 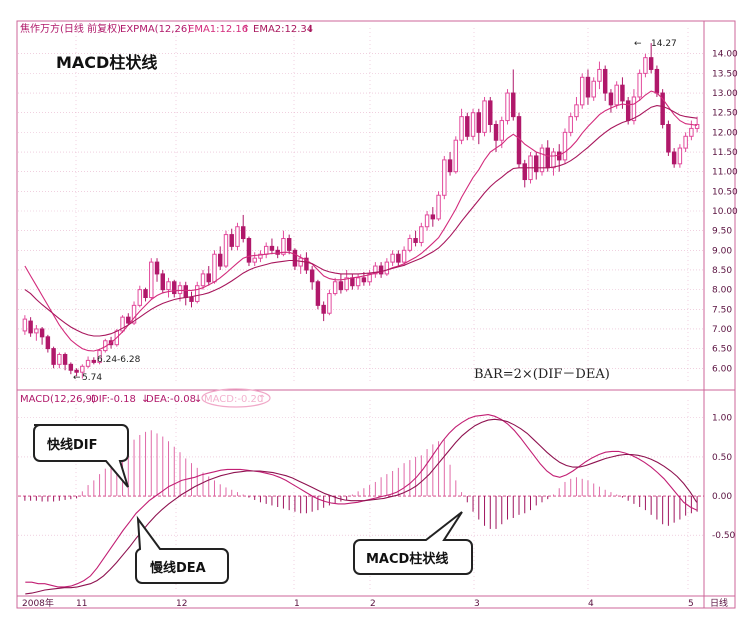 What do you see at coordinates (58, 399) in the screenshot?
I see `macd-title: MACD(12,26,9)` at bounding box center [58, 399].